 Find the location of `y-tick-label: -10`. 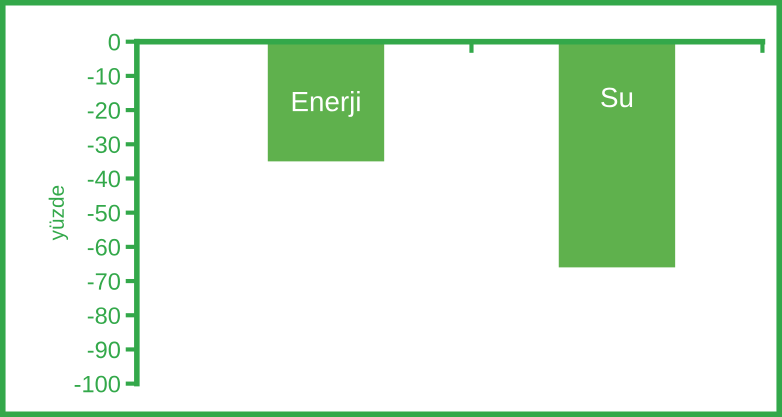

y-tick-label: -10 is located at coordinates (104, 76).